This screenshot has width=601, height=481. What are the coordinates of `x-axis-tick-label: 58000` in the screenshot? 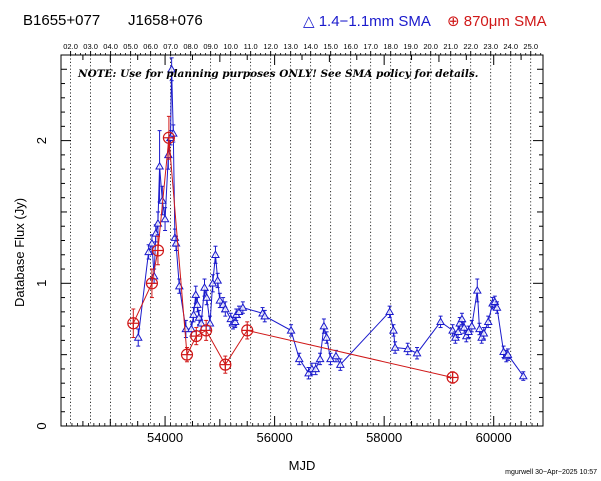 It's located at (384, 437).